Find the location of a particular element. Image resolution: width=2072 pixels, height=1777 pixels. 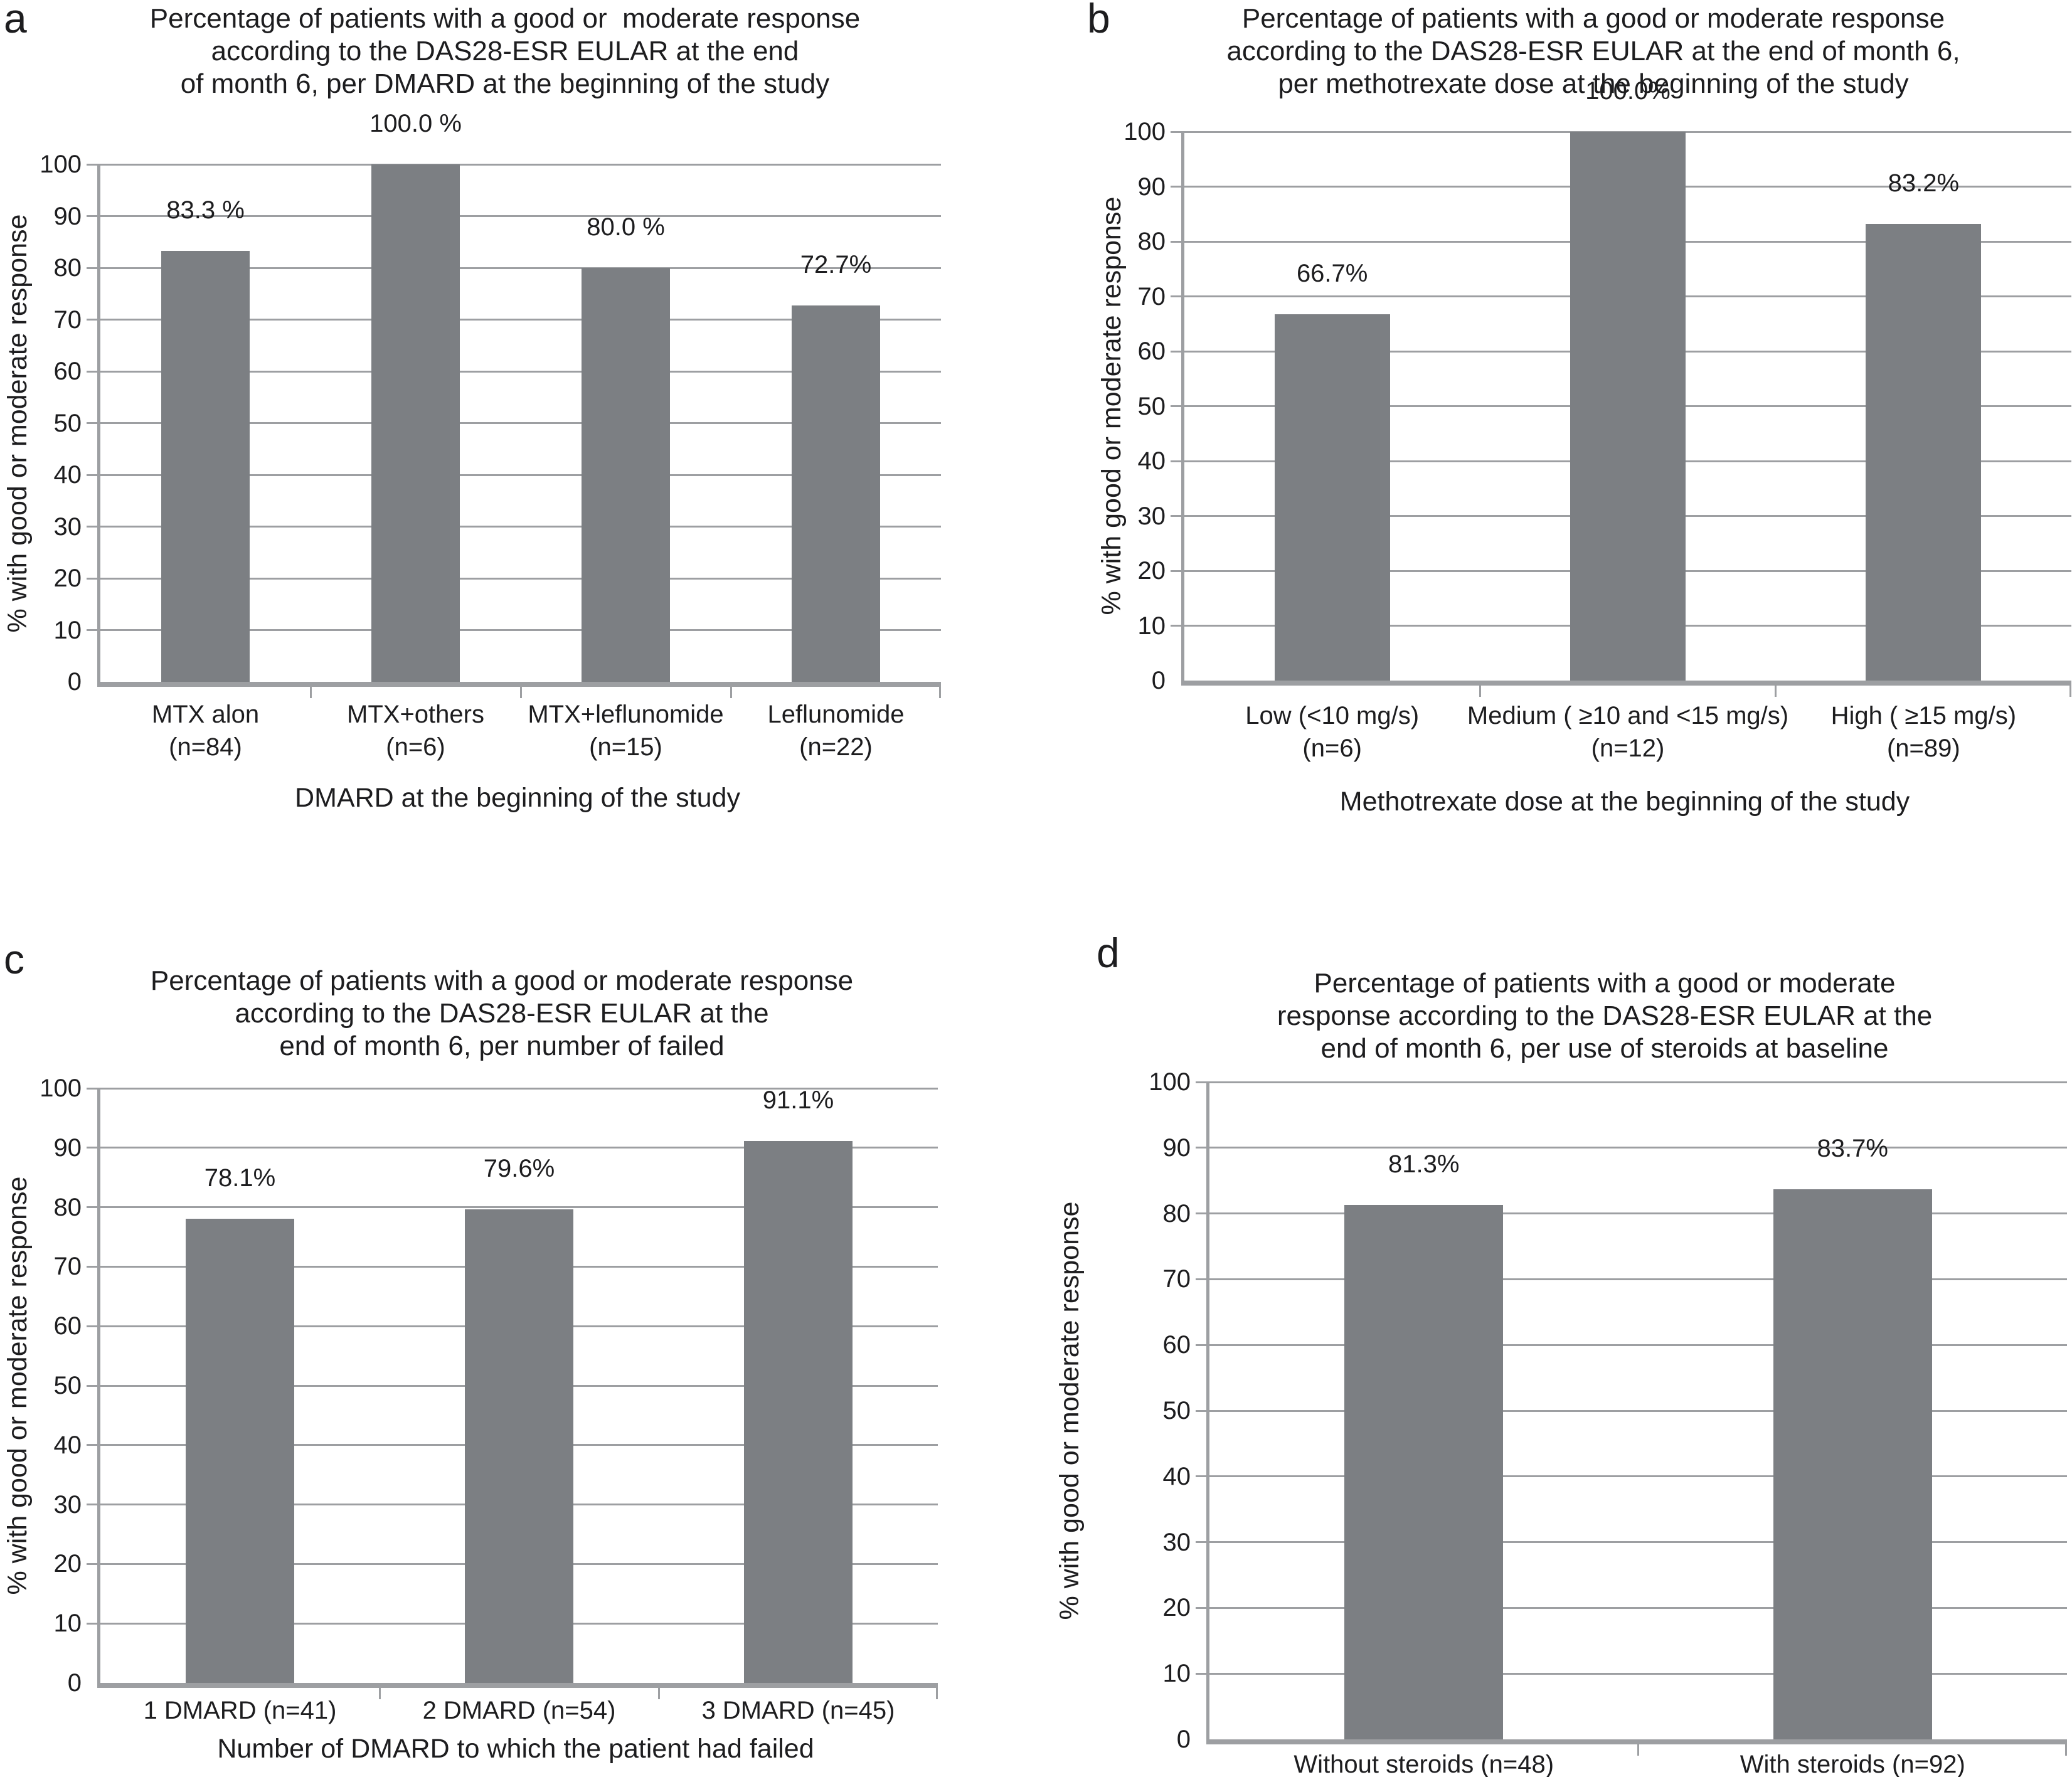

x-category-label: Without steroids (n=48) is located at coordinates (1424, 1764).